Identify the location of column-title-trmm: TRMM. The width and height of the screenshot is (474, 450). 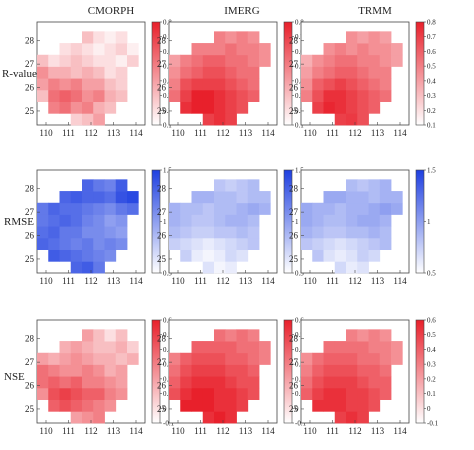
(375, 11).